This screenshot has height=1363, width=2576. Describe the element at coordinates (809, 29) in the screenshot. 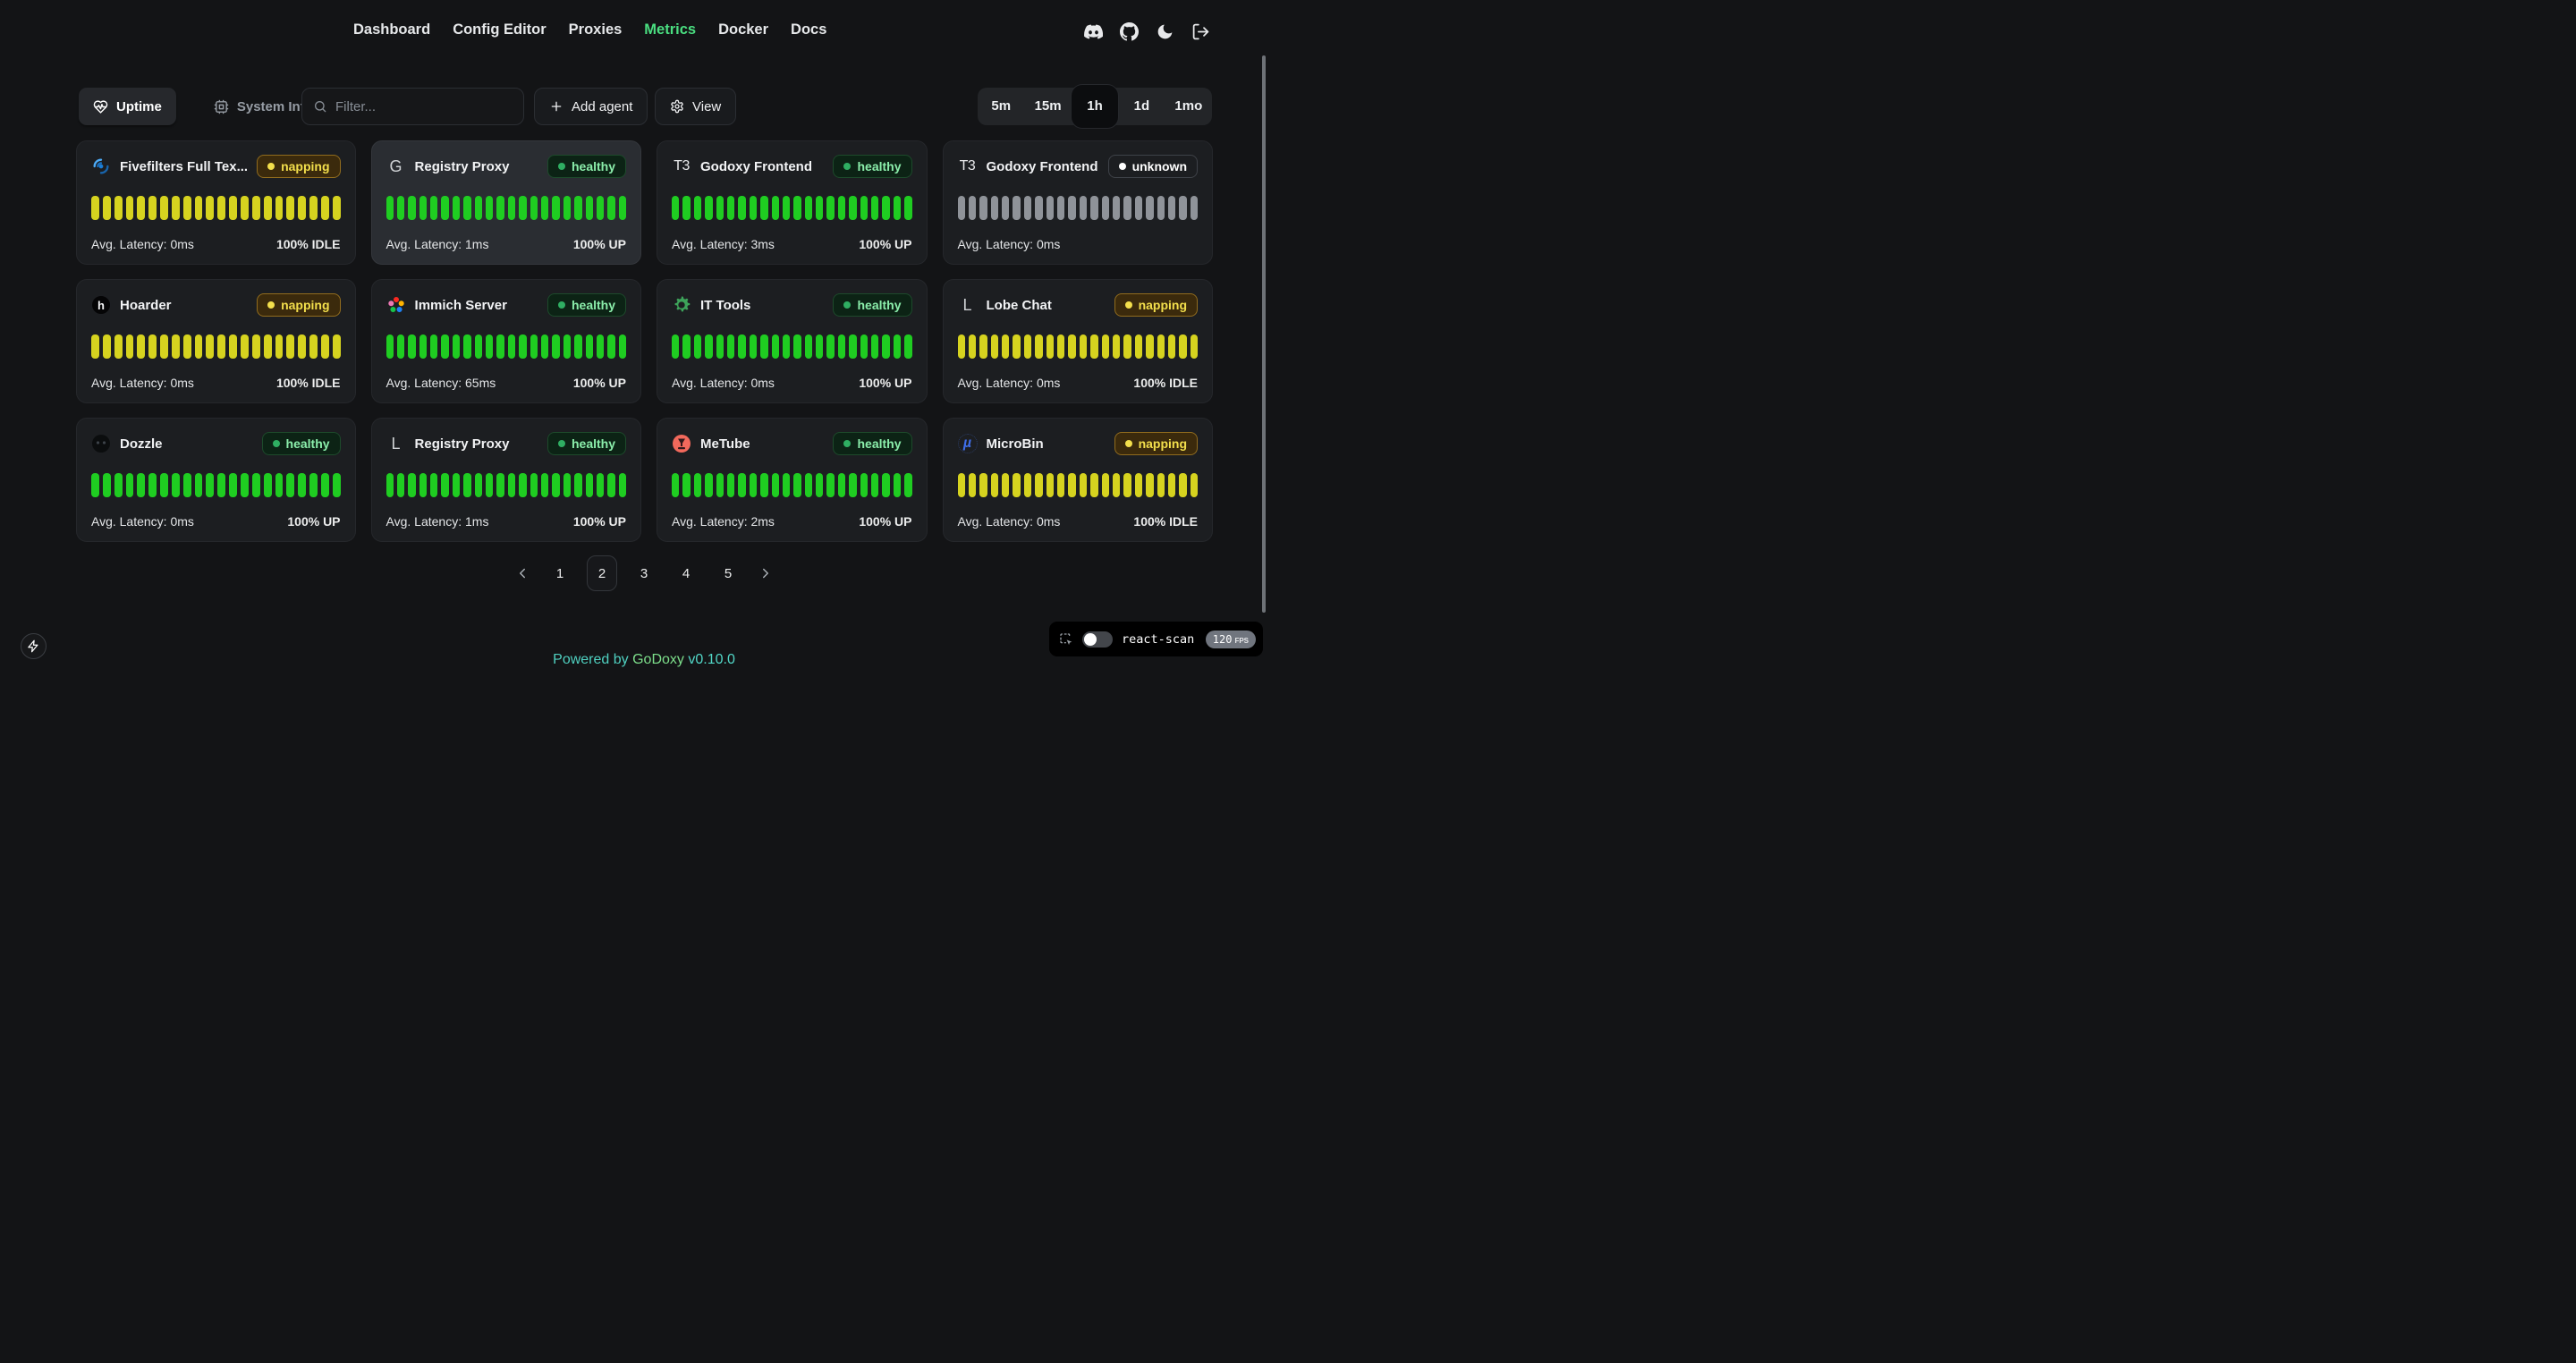

I see `nav-link-docs: Docs` at that location.